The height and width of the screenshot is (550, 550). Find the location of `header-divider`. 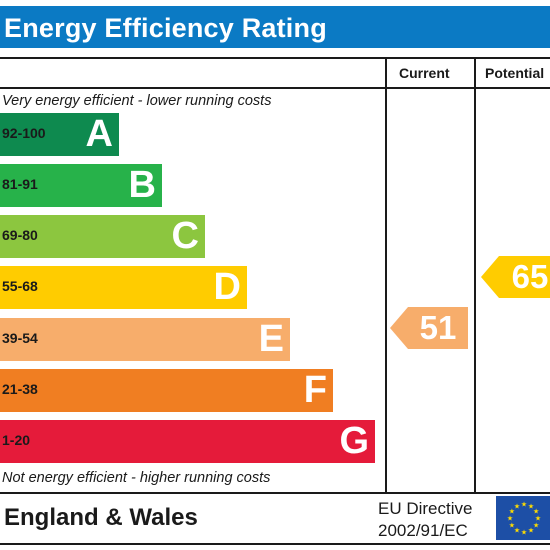

header-divider is located at coordinates (275, 88).